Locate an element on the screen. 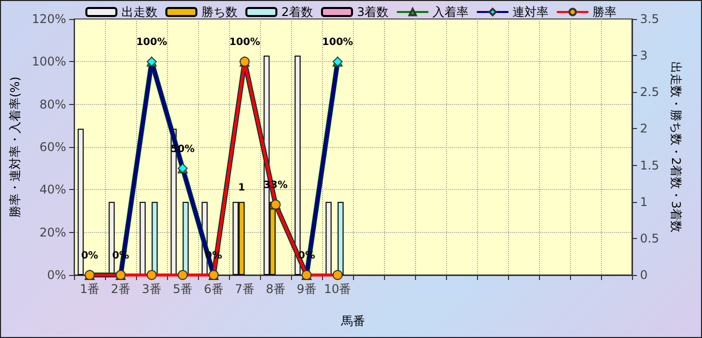 The width and height of the screenshot is (702, 338). legend-label: 2着数 is located at coordinates (297, 12).